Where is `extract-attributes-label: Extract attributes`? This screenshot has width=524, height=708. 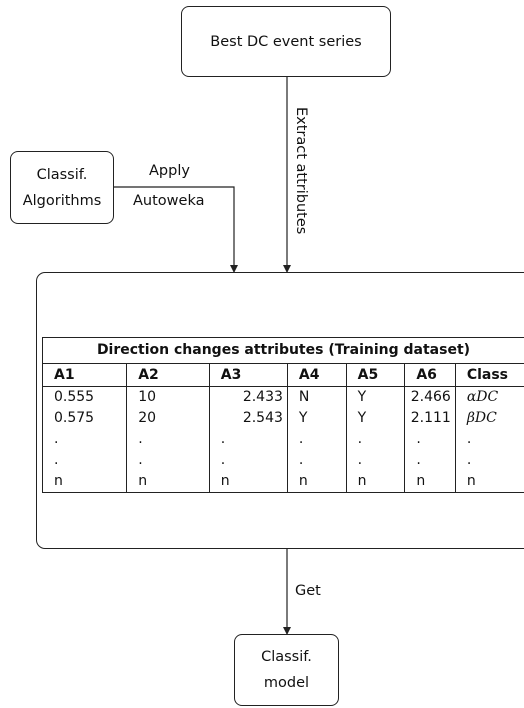
extract-attributes-label: Extract attributes is located at coordinates (301, 171).